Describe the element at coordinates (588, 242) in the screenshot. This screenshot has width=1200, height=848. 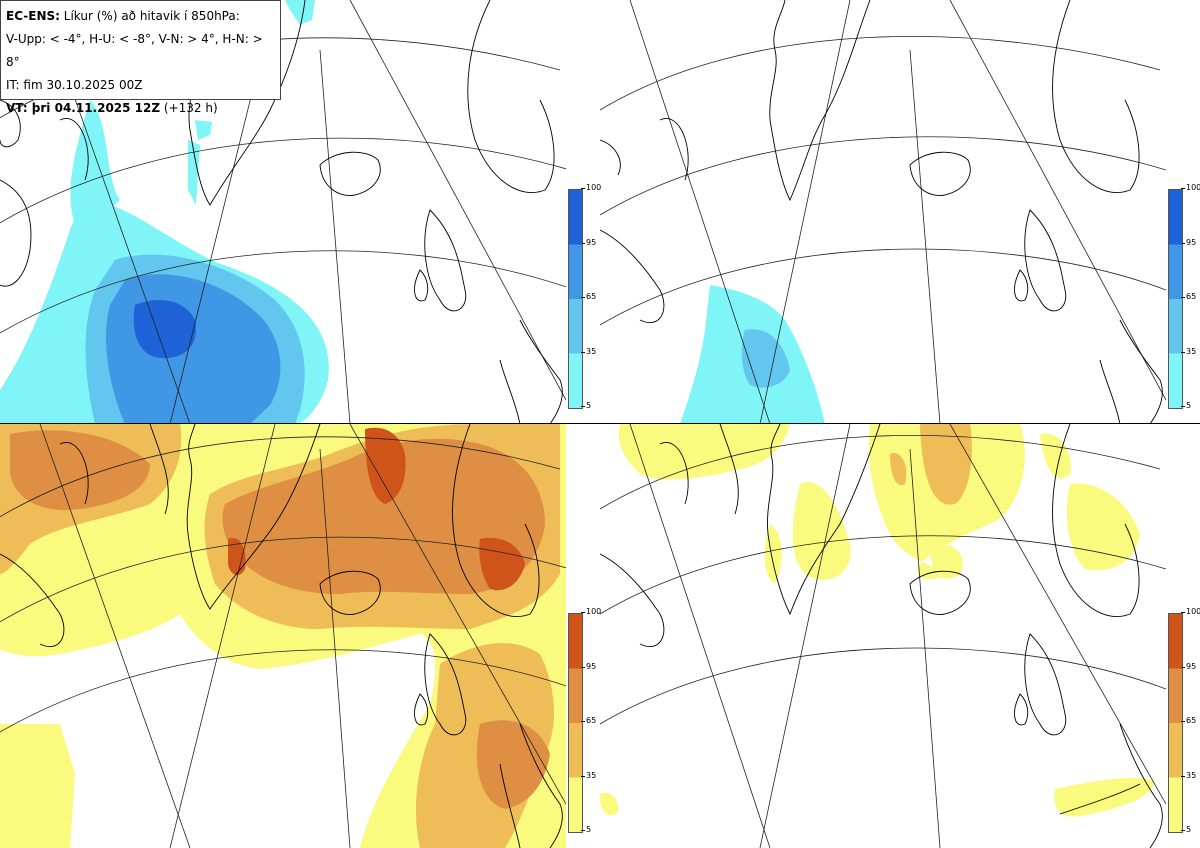
I see `colorbar-tick-blue-left-95: 95` at that location.